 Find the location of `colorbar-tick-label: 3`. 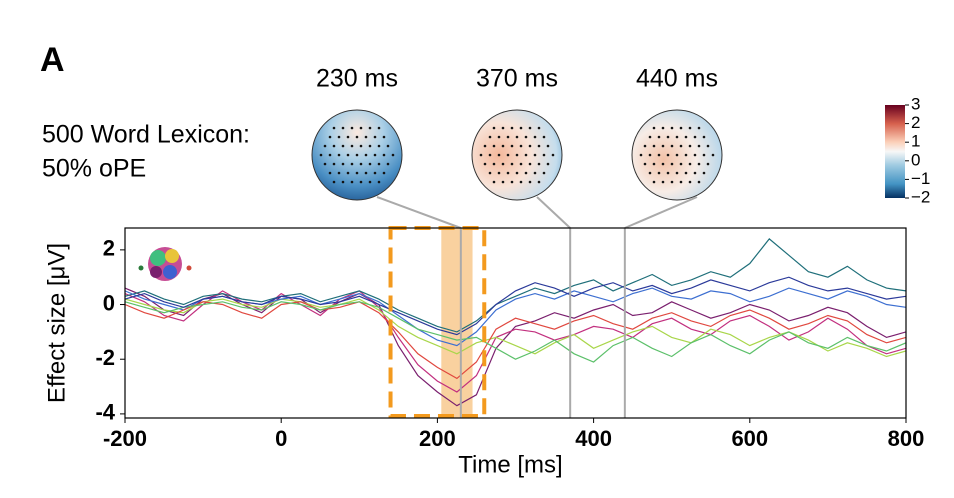

colorbar-tick-label: 3 is located at coordinates (915, 103).